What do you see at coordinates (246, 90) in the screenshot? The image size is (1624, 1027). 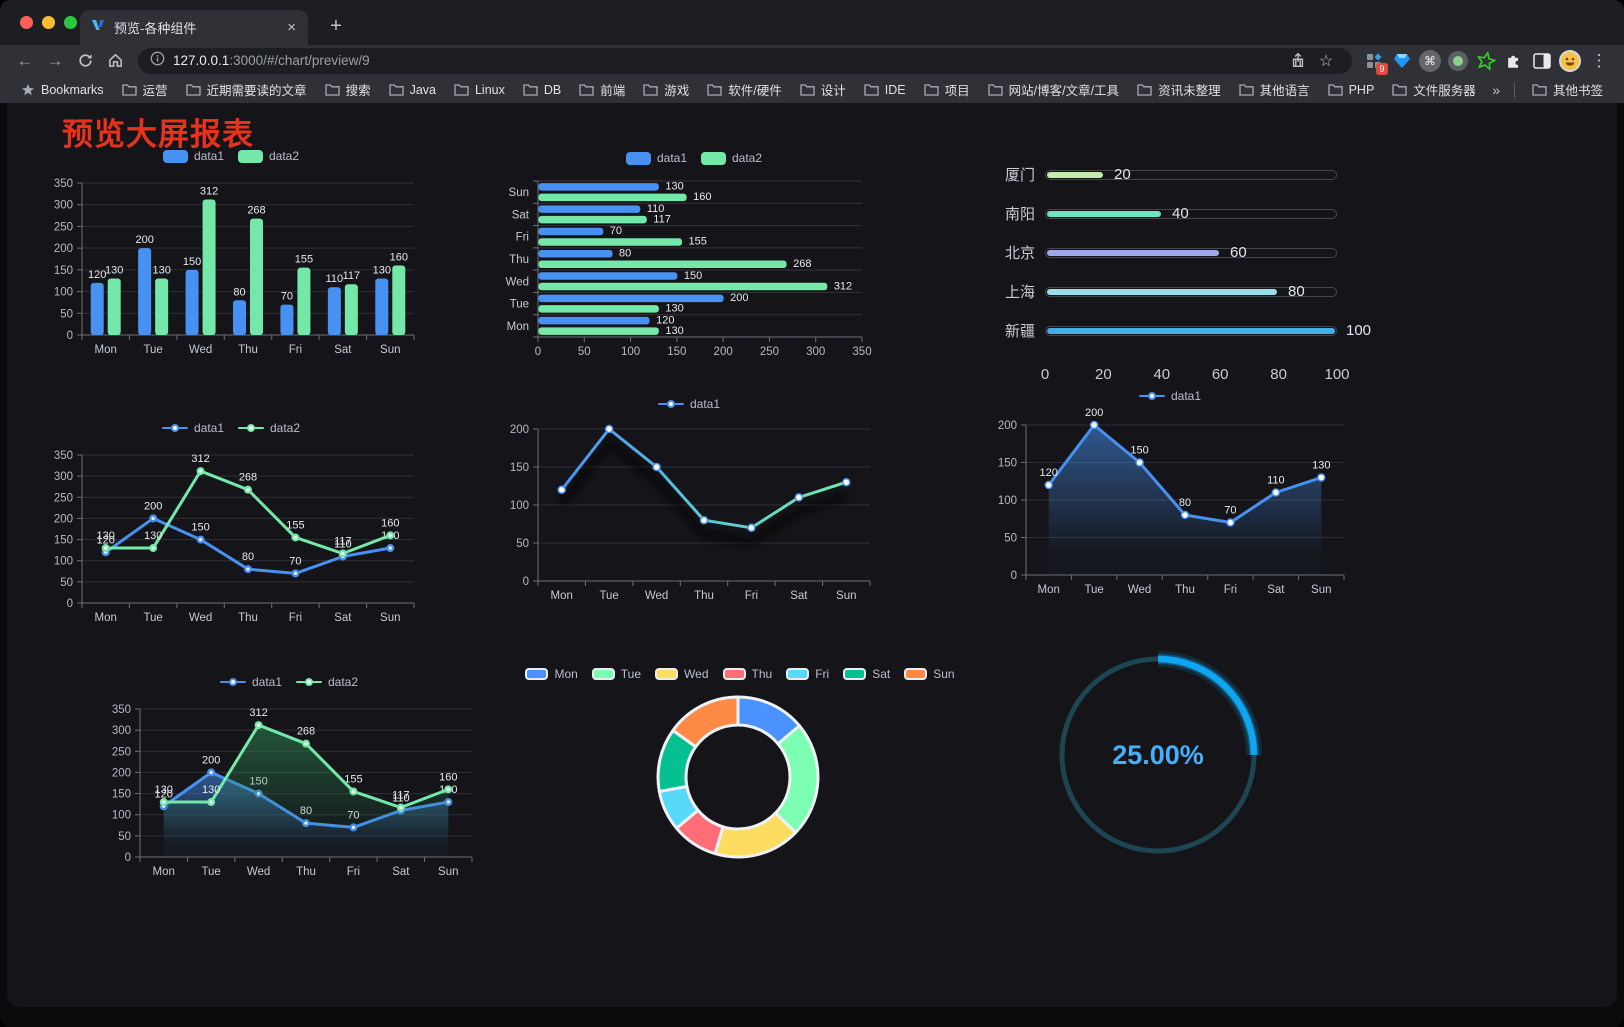 I see `bookmark-folder: 近期需要读的文章` at bounding box center [246, 90].